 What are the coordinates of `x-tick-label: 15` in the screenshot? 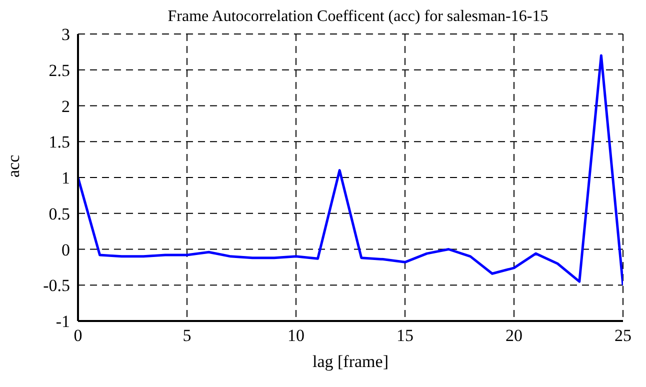 It's located at (405, 336).